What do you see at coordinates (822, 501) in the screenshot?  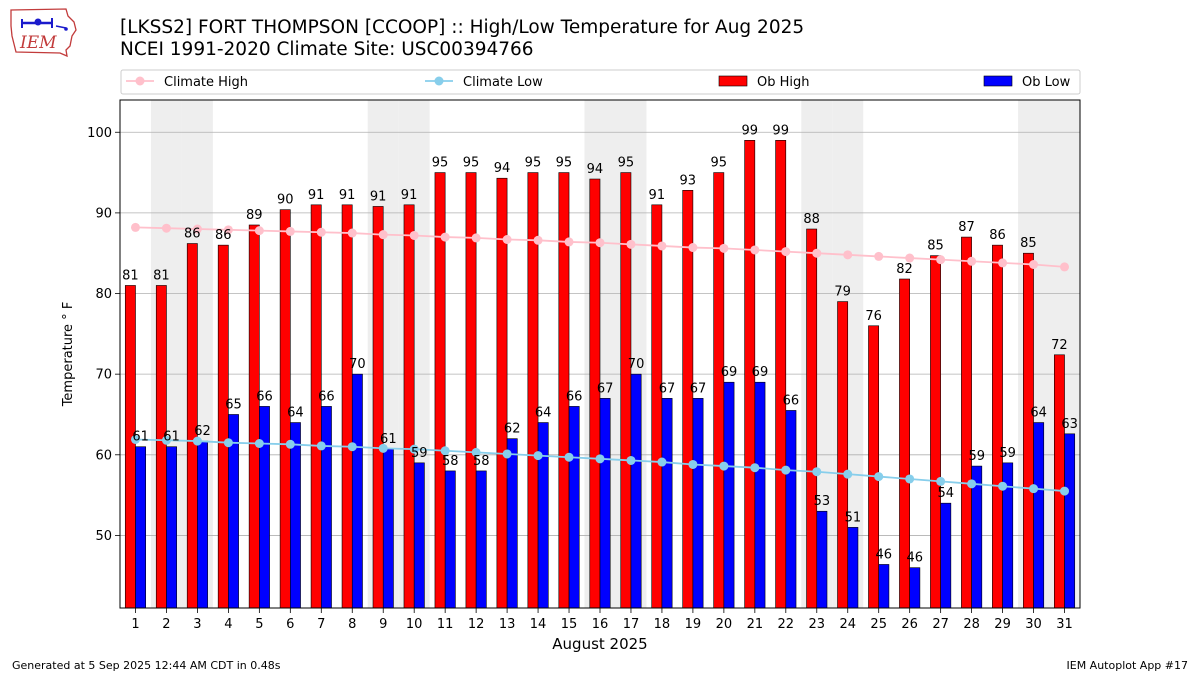 I see `ob-low-label: 53` at bounding box center [822, 501].